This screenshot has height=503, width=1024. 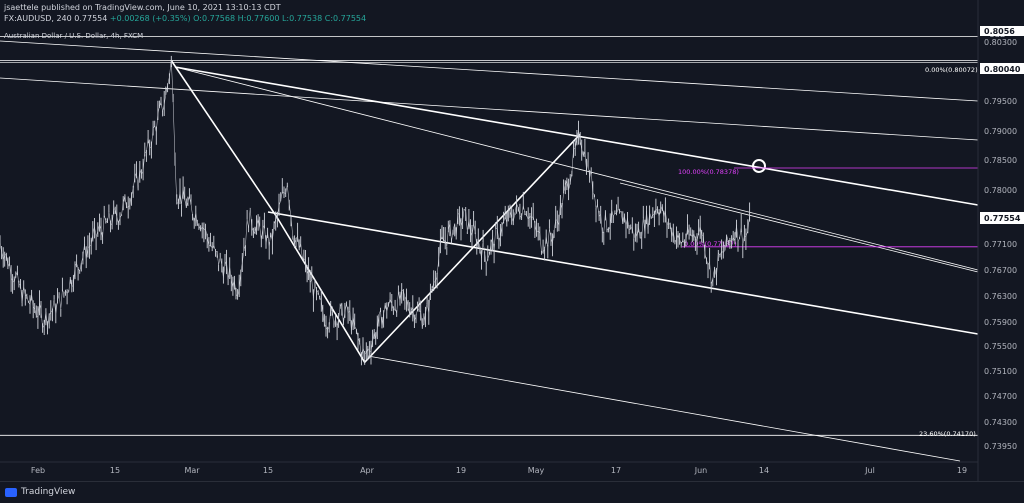 What do you see at coordinates (616, 470) in the screenshot?
I see `time-tick: 17` at bounding box center [616, 470].